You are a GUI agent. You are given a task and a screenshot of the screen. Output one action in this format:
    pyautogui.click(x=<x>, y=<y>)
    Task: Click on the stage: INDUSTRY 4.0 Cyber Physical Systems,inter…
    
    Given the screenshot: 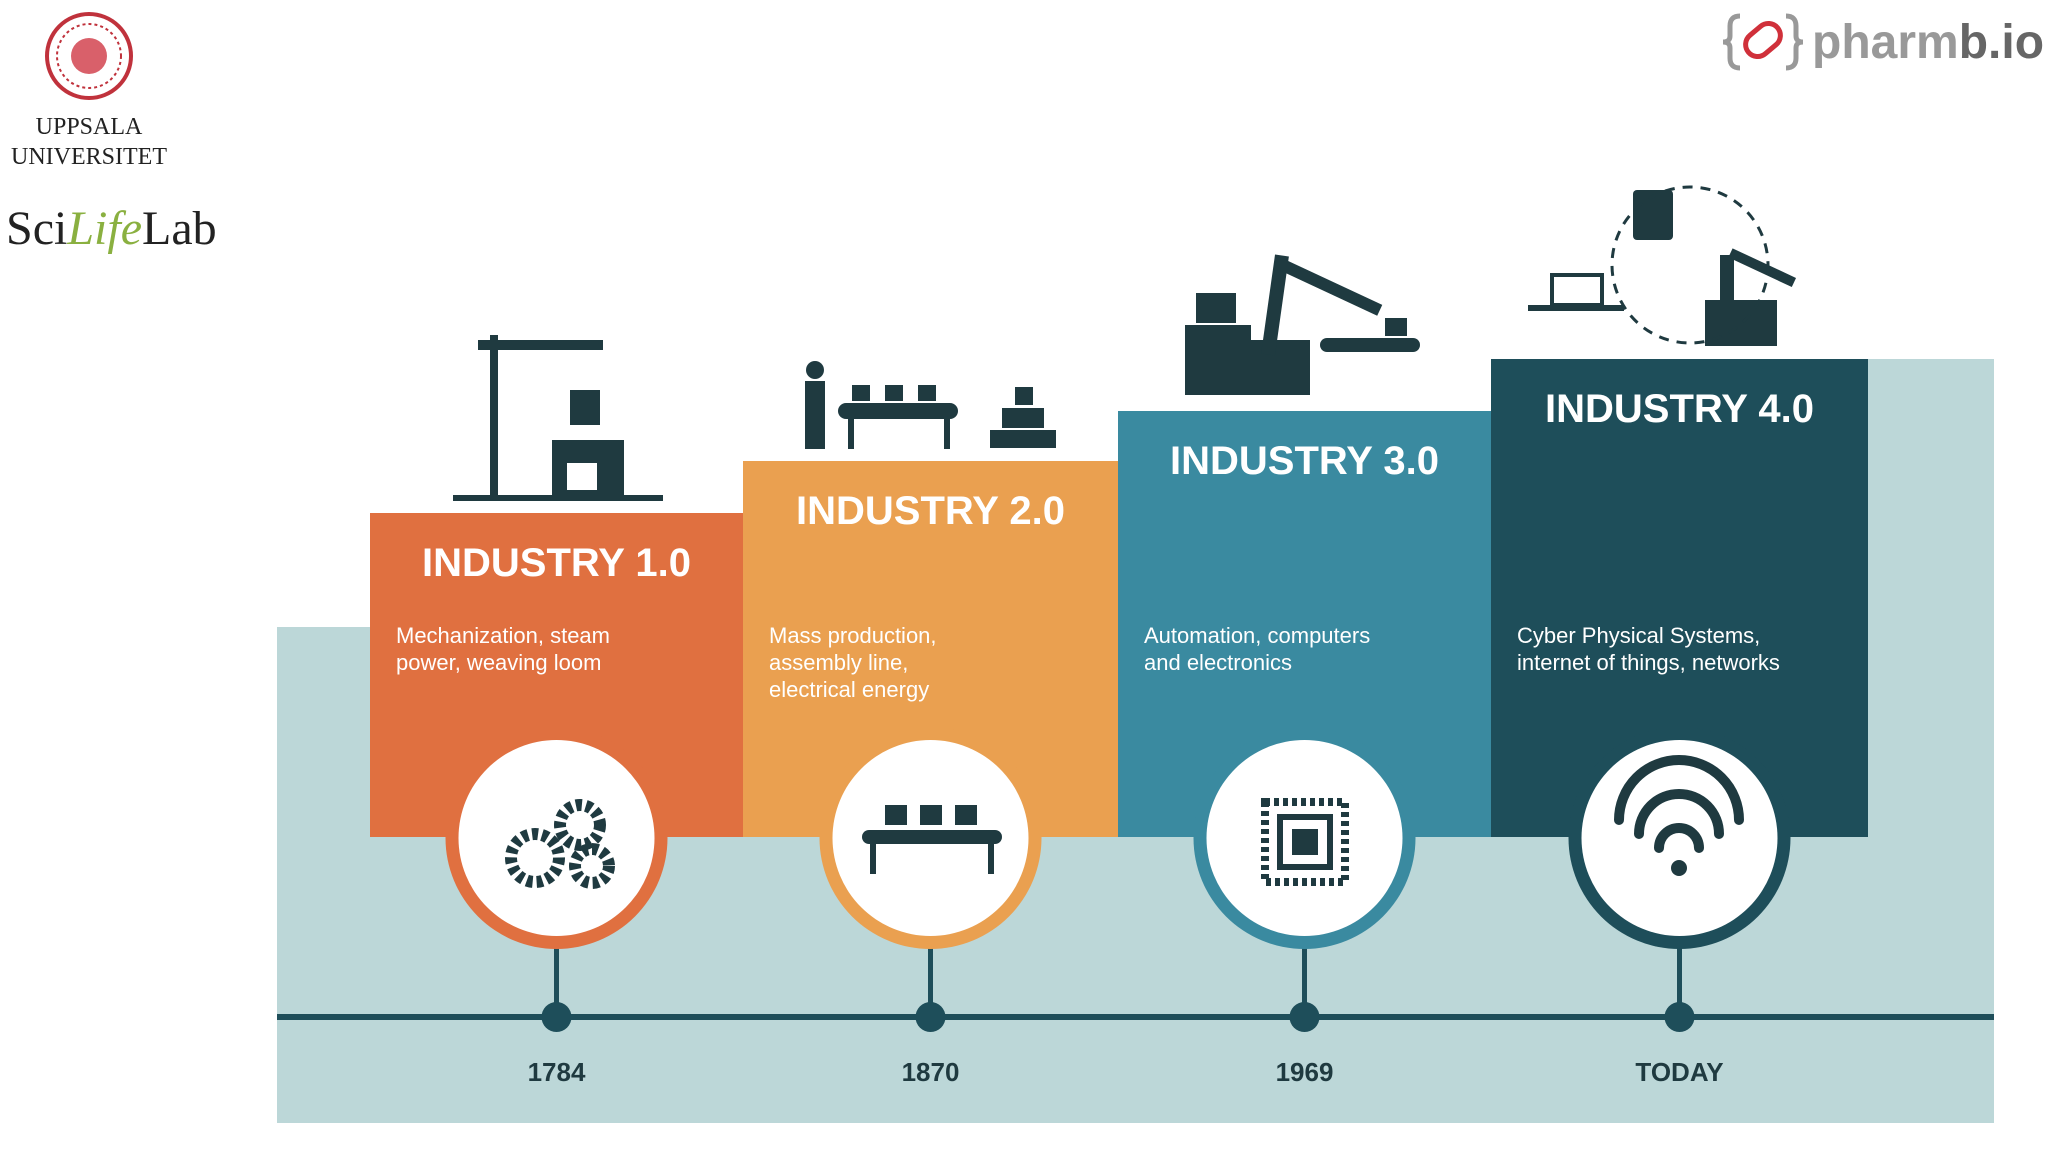 What is the action you would take?
    pyautogui.click(x=1679, y=723)
    